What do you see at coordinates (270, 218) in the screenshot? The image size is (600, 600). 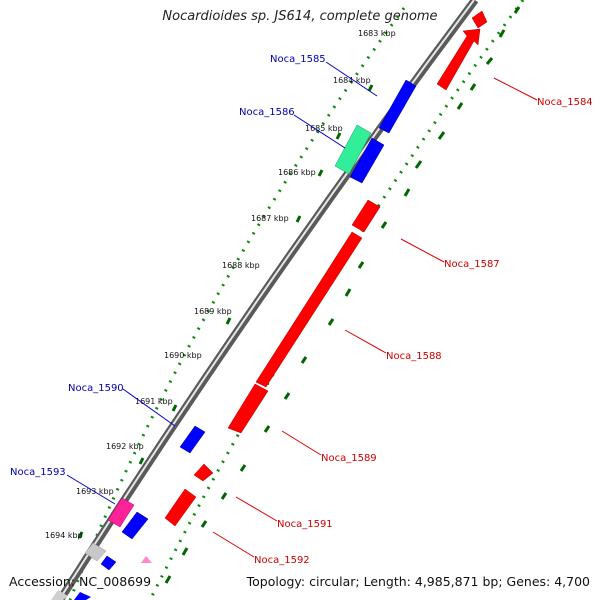 I see `tick-label: 1687 kbp` at bounding box center [270, 218].